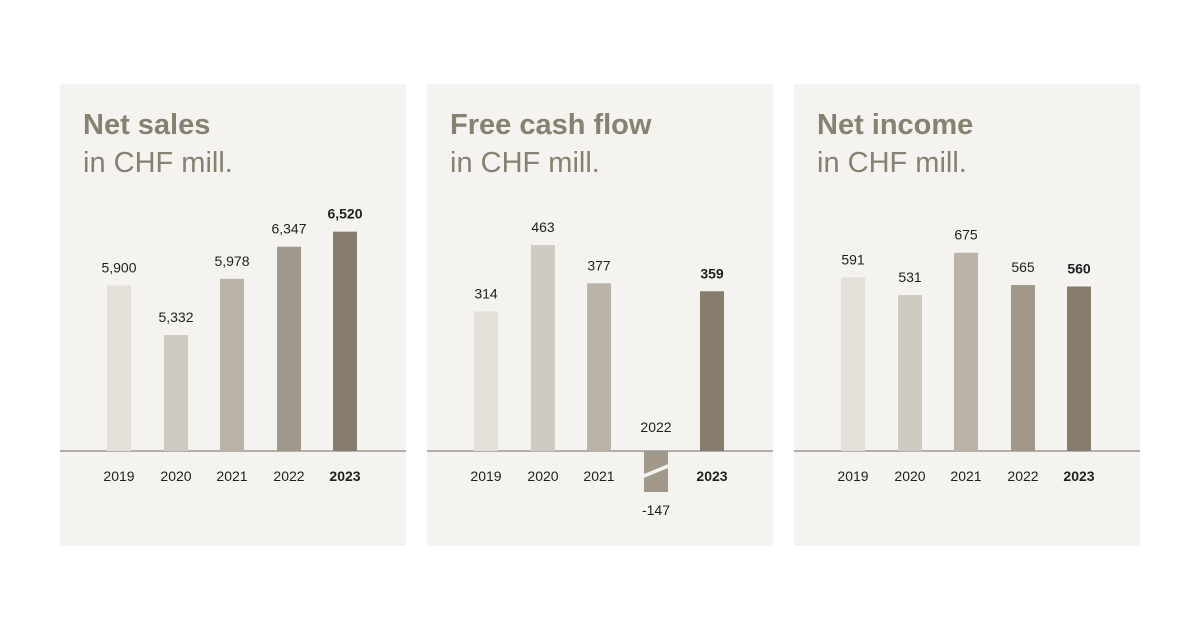 The image size is (1200, 630). What do you see at coordinates (525, 163) in the screenshot?
I see `free-cash-flow-subtitle: in CHF mill.` at bounding box center [525, 163].